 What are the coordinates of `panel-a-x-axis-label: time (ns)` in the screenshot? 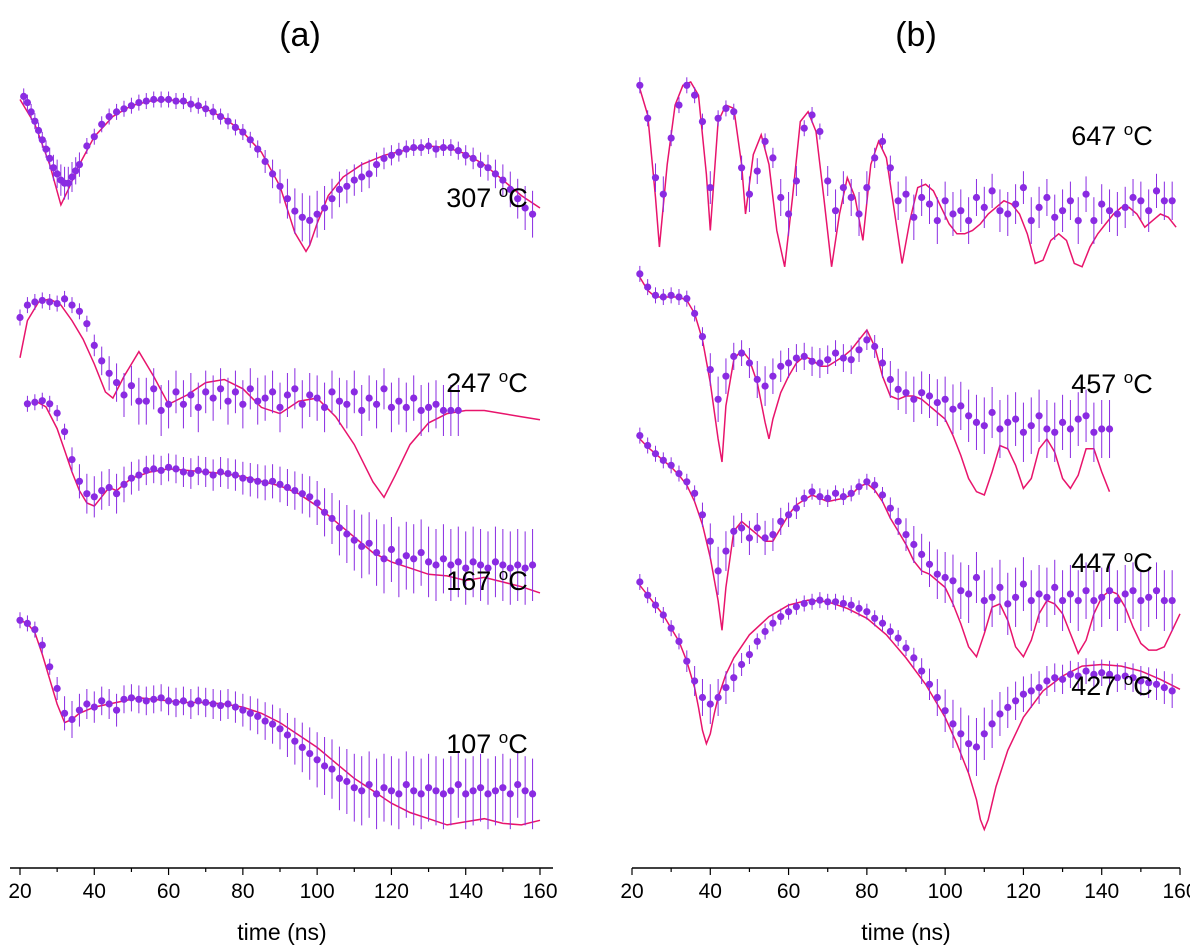 It's located at (281, 932).